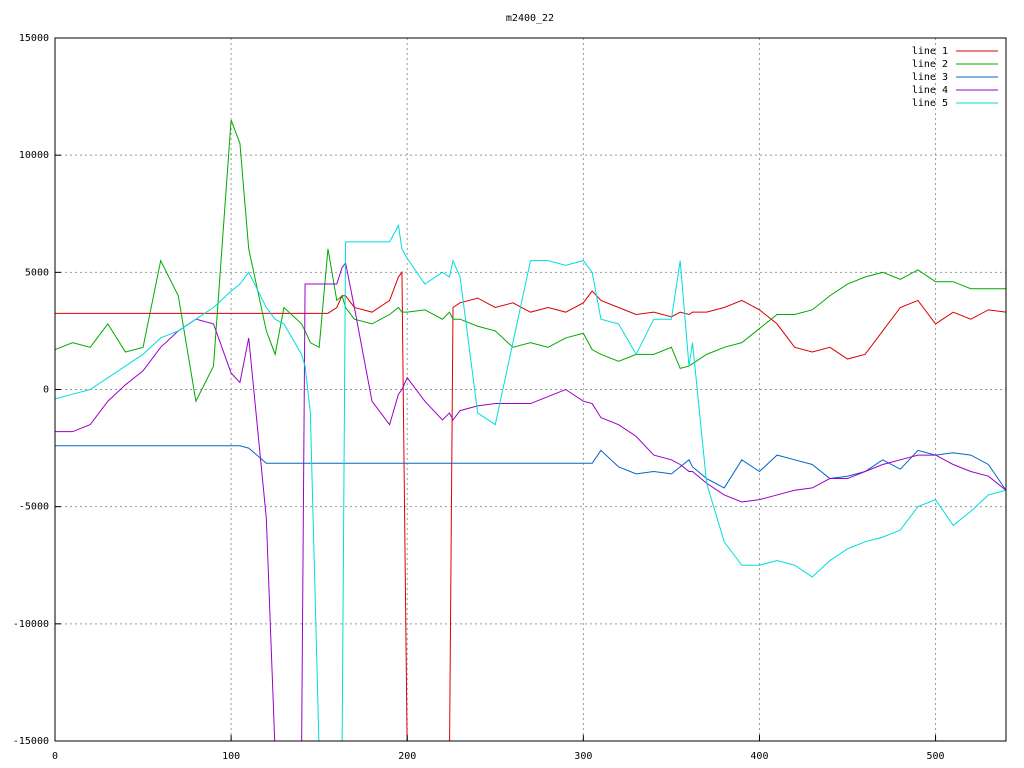  What do you see at coordinates (231, 756) in the screenshot?
I see `x-tick-label: 100` at bounding box center [231, 756].